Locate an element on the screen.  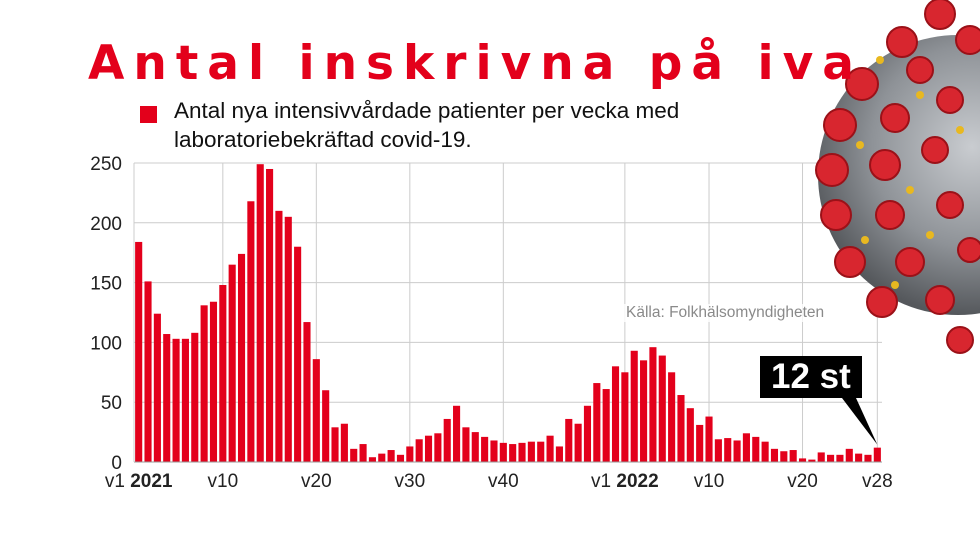
y-tick-label: 100 is located at coordinates (106, 343).